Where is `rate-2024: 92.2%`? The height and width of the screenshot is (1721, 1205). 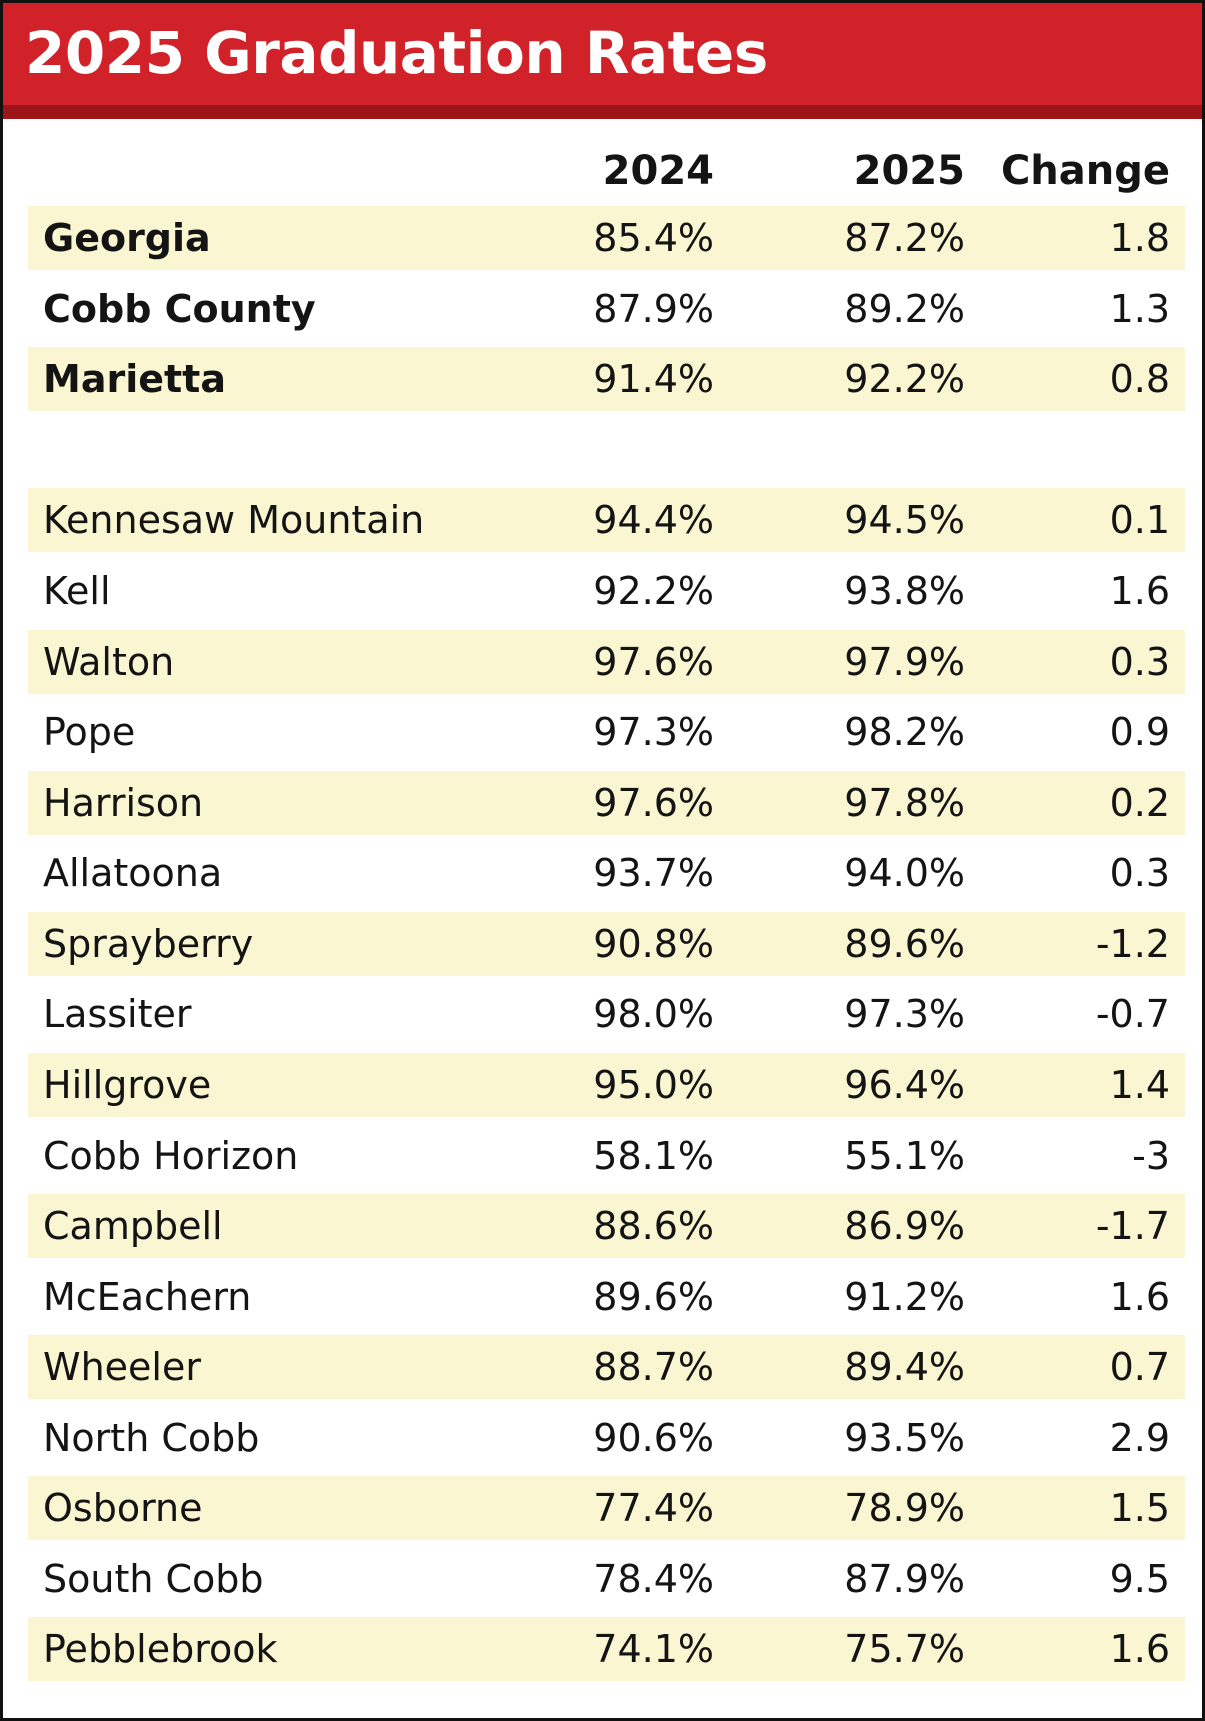 rate-2024: 92.2% is located at coordinates (653, 591).